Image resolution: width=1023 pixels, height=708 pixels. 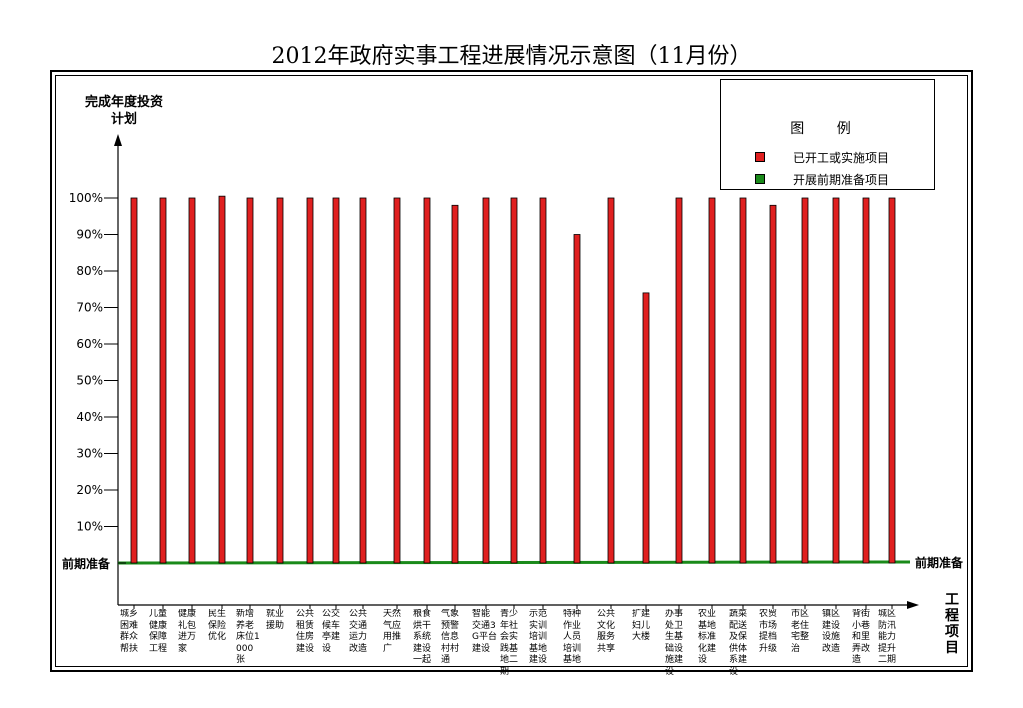 I want to click on category-label: 扩建妇儿大楼, so click(x=641, y=625).